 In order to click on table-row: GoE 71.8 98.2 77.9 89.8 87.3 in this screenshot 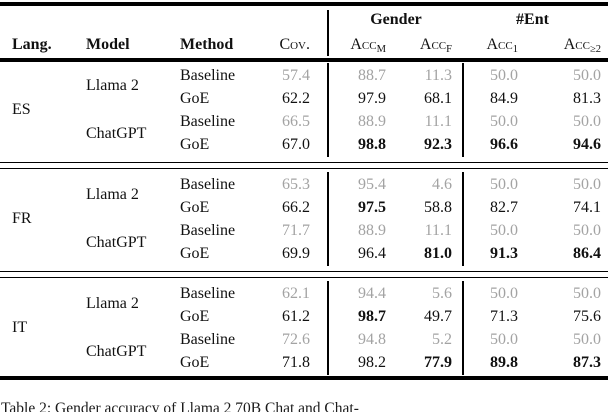, I will do `click(388, 362)`.